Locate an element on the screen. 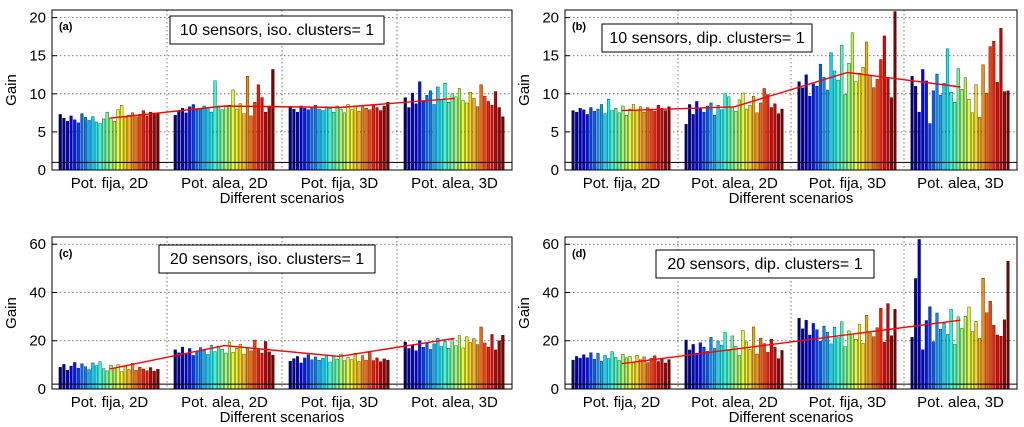 The width and height of the screenshot is (1024, 427). panel-label: (a) is located at coordinates (66, 27).